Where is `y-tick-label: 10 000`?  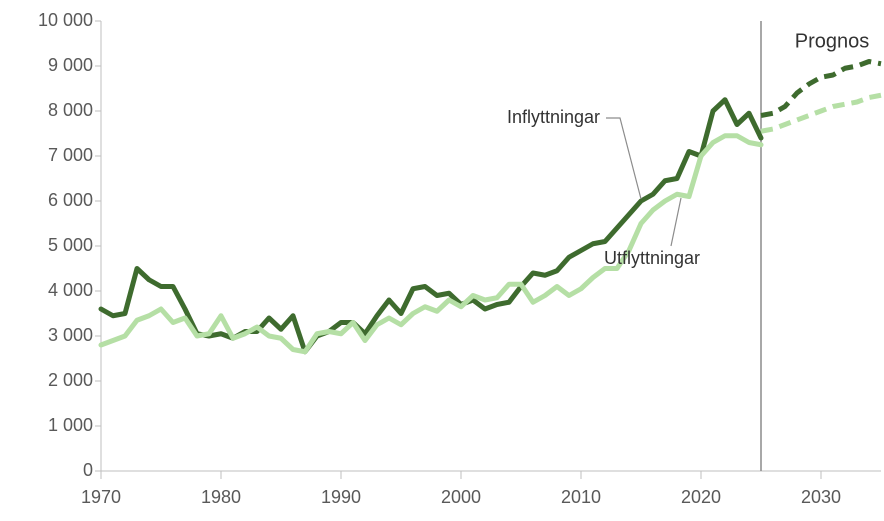 y-tick-label: 10 000 is located at coordinates (65, 20).